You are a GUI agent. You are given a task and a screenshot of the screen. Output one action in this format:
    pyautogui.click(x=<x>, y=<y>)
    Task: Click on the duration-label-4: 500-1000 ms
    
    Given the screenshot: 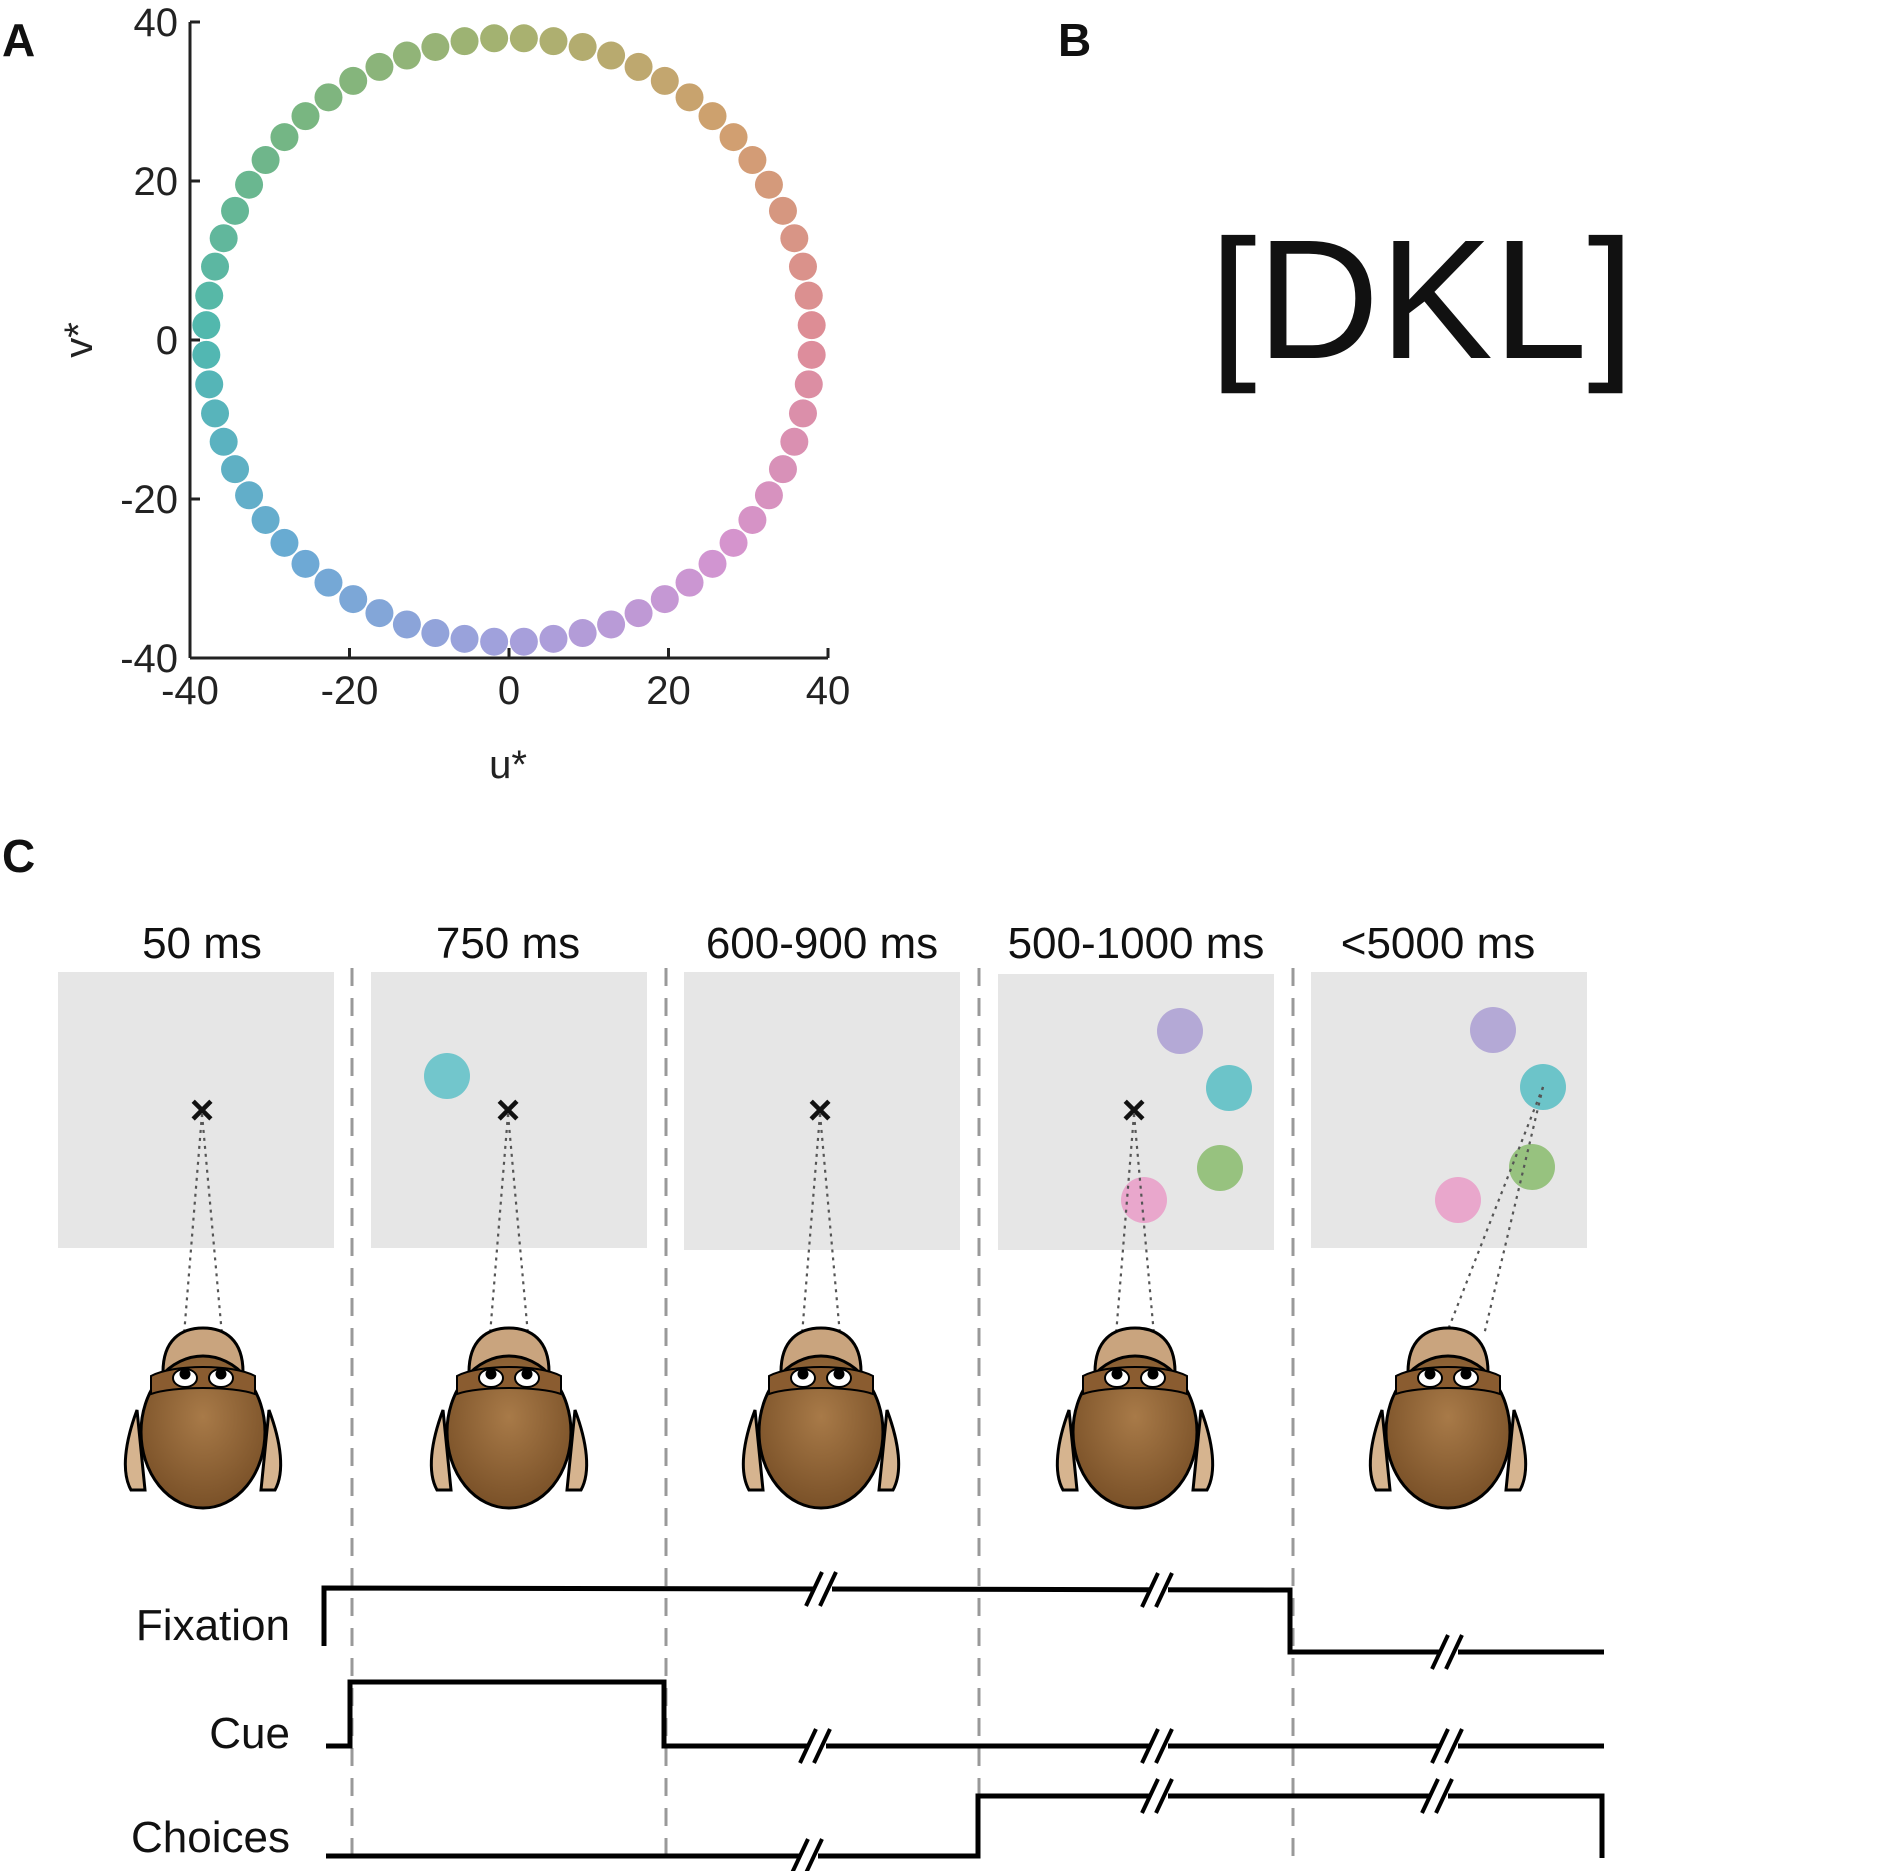 What is the action you would take?
    pyautogui.click(x=1136, y=943)
    